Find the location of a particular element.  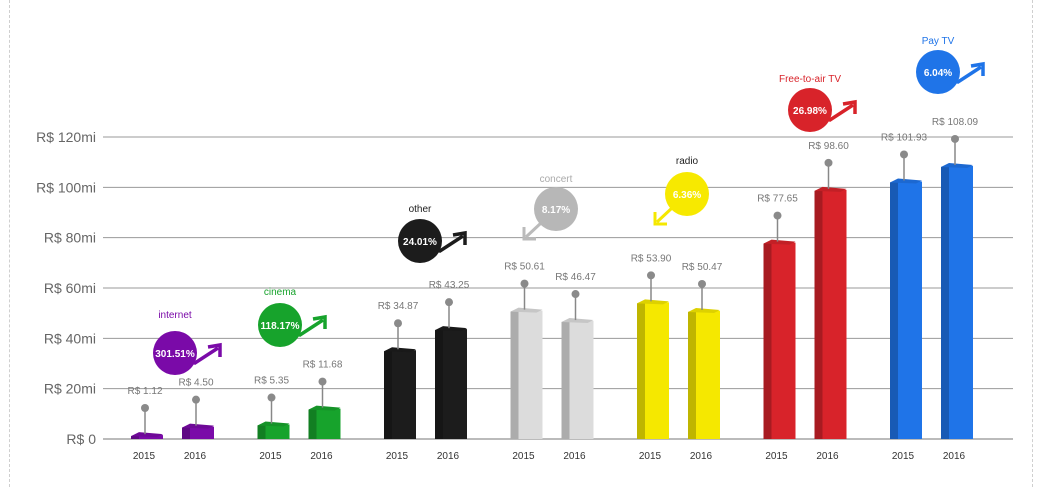

category-label: internet is located at coordinates (175, 315).